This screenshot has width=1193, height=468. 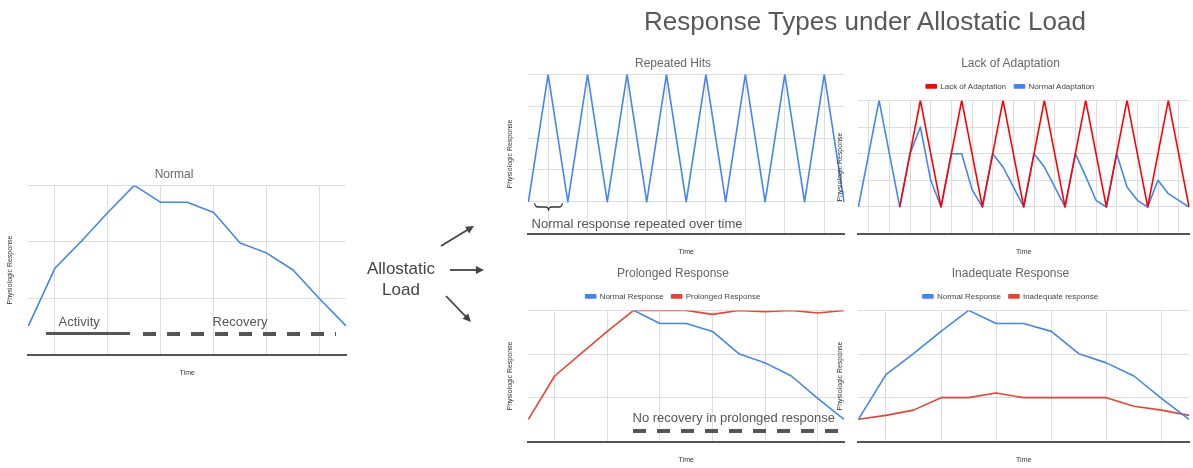 What do you see at coordinates (673, 62) in the screenshot?
I see `chart-title: Repeated Hits` at bounding box center [673, 62].